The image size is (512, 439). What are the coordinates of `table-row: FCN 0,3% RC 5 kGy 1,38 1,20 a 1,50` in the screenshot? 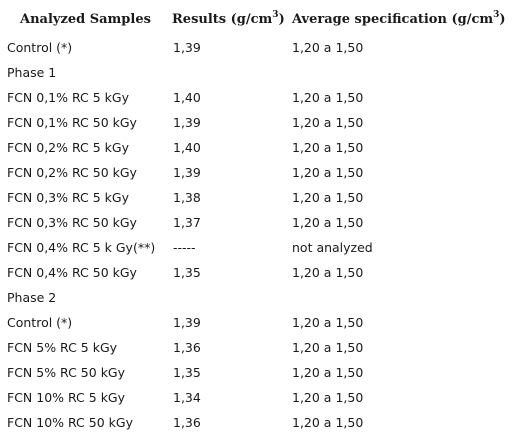 It's located at (256, 197).